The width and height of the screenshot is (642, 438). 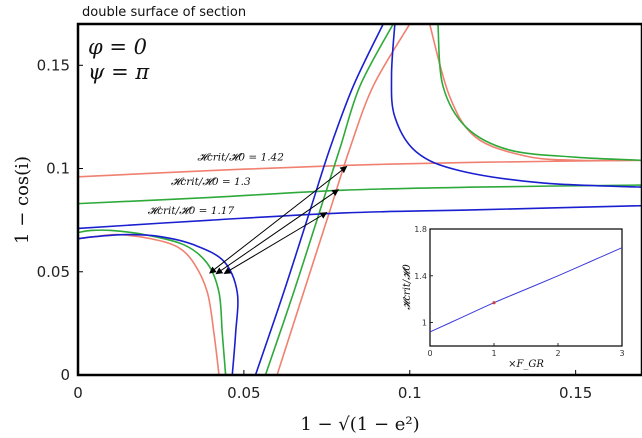 I want to click on series-1-left-lobe-line, so click(x=152, y=302).